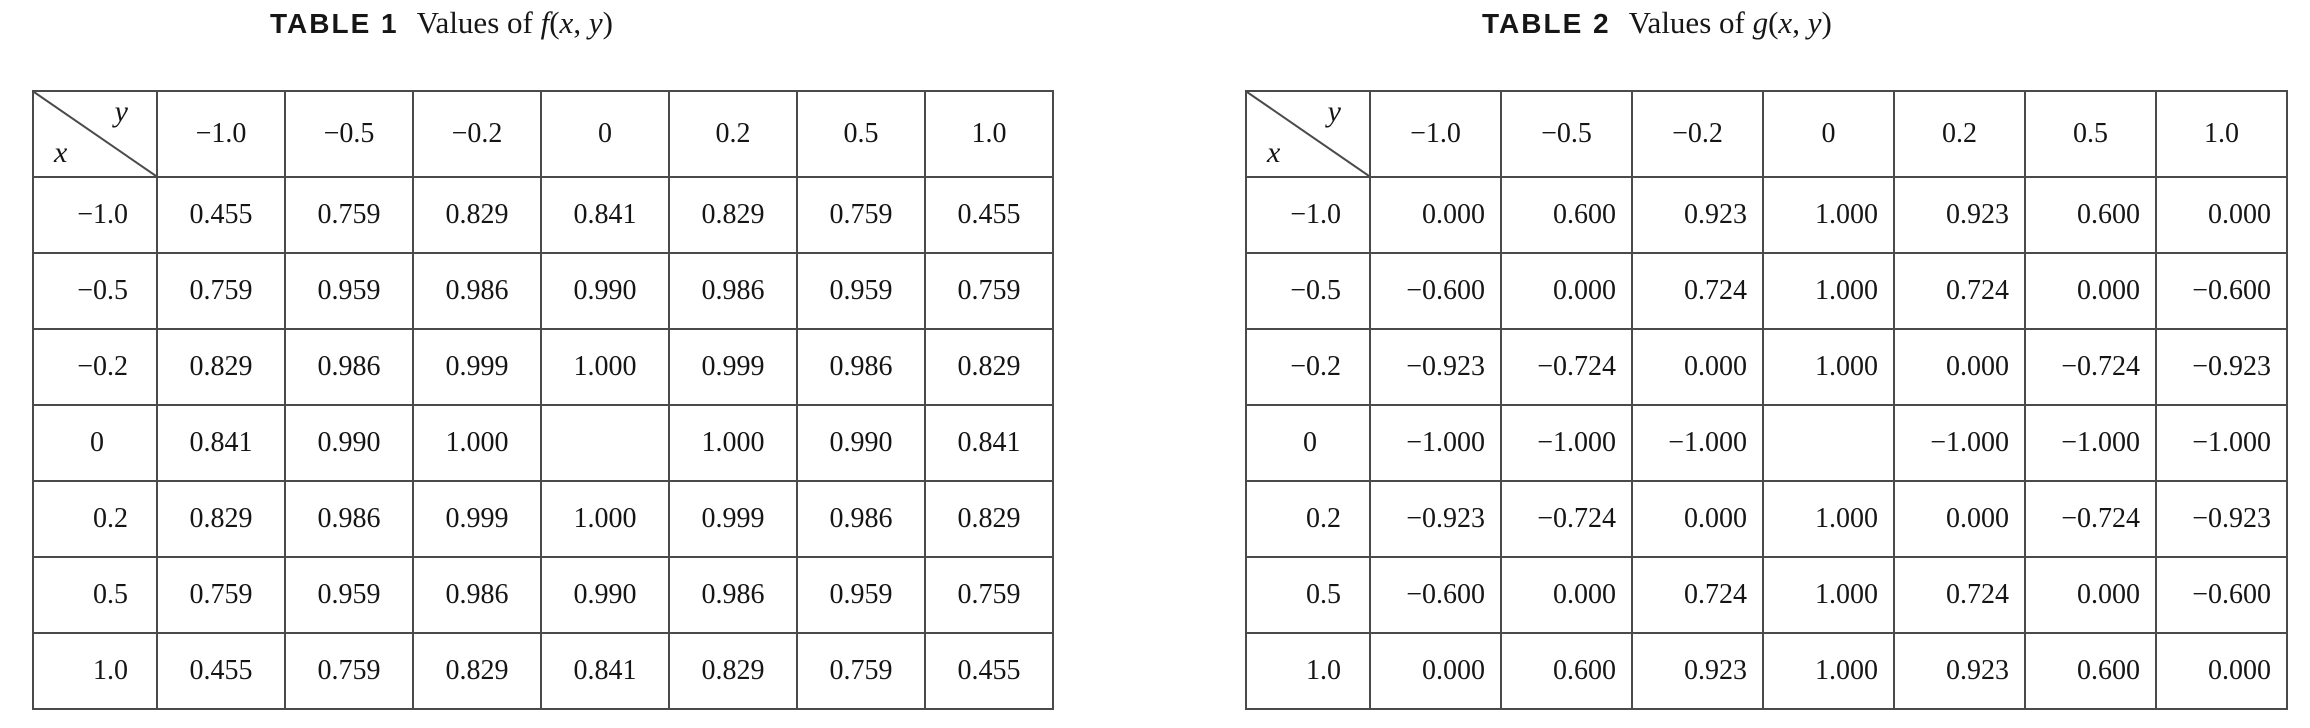  What do you see at coordinates (441, 23) in the screenshot?
I see `table1-title: TABLE 1 Values of f(x, y)` at bounding box center [441, 23].